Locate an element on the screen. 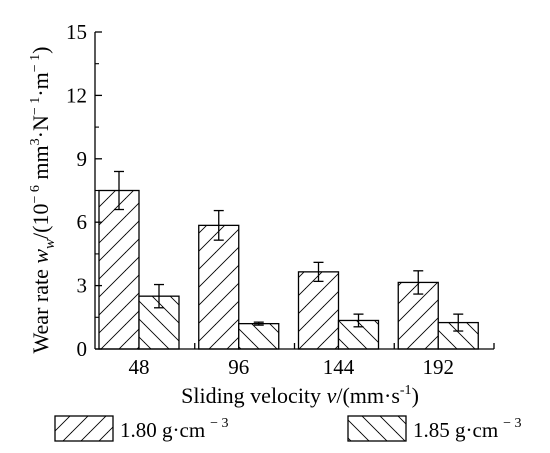 The width and height of the screenshot is (550, 453). legend-label-2: 1.85 g·cm − 3 is located at coordinates (467, 429).